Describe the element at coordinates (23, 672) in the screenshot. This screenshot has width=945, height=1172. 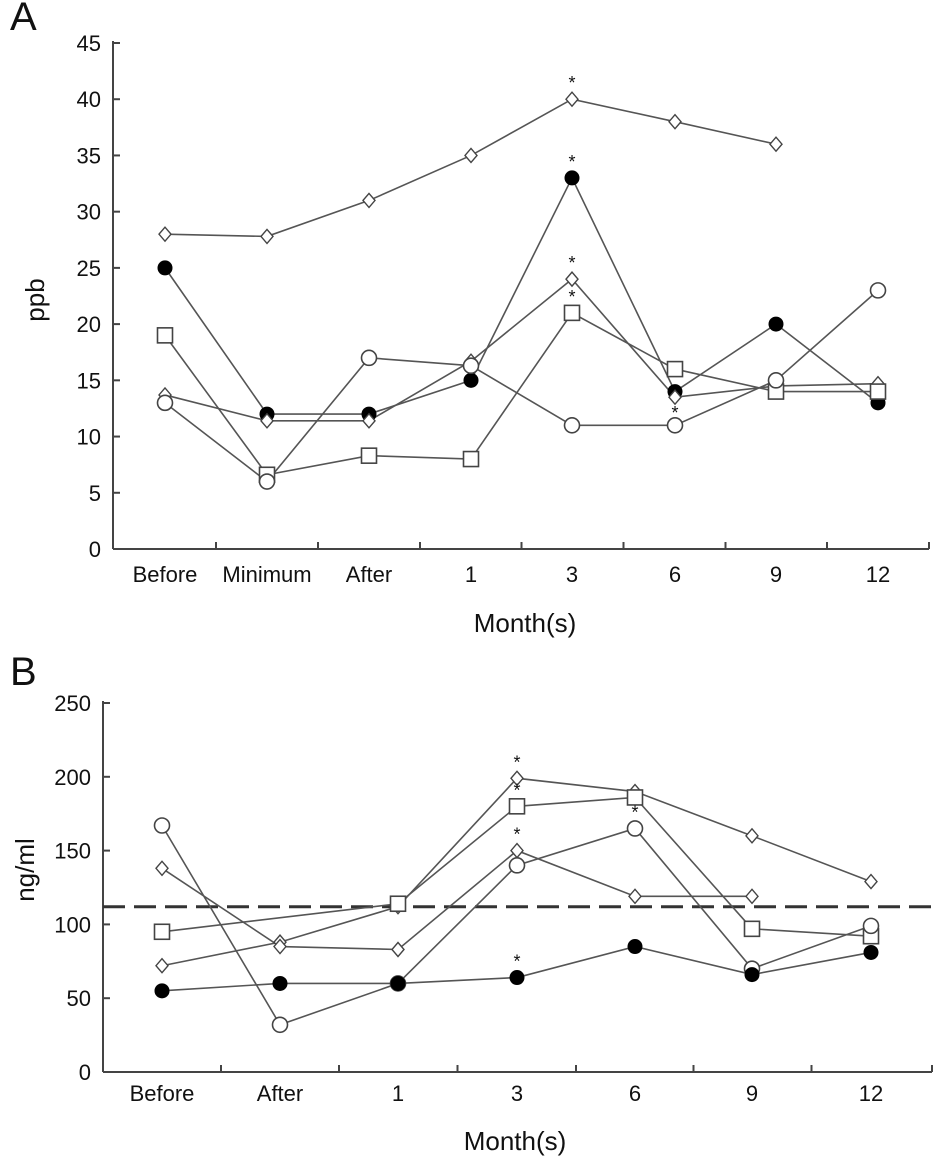
I see `panel-b-label: B` at that location.